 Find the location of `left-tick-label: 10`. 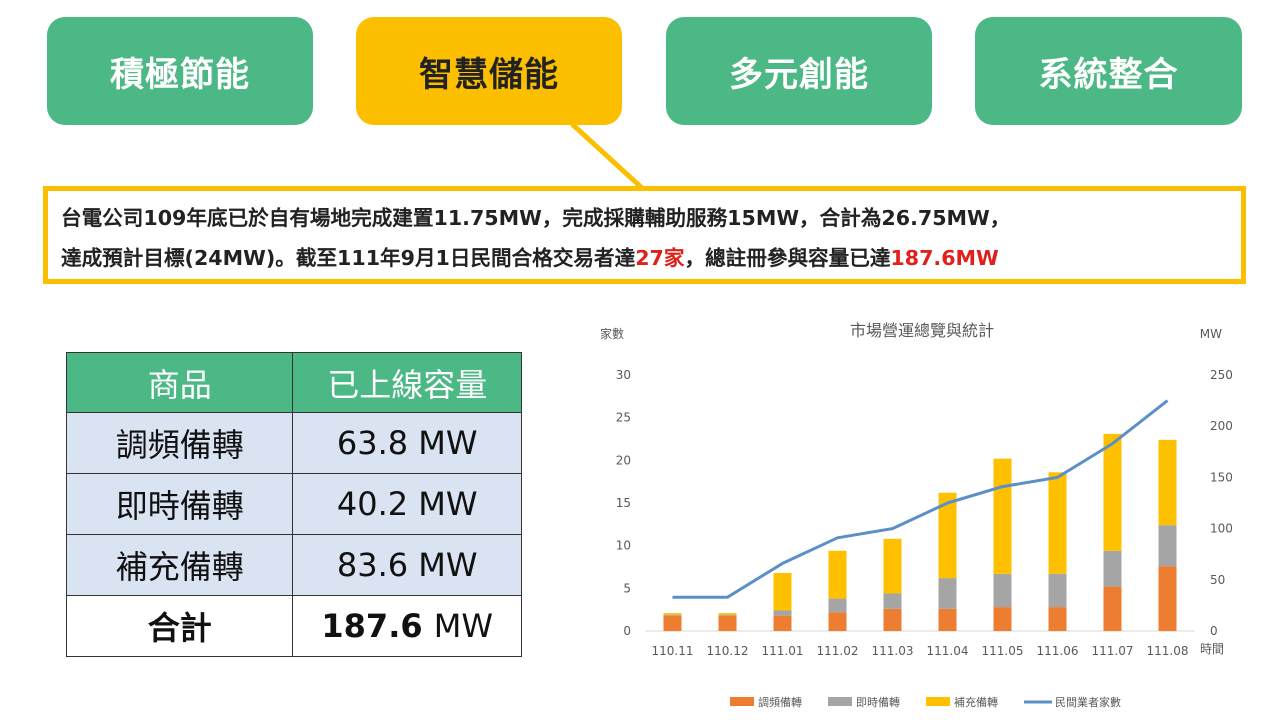

left-tick-label: 10 is located at coordinates (623, 546).